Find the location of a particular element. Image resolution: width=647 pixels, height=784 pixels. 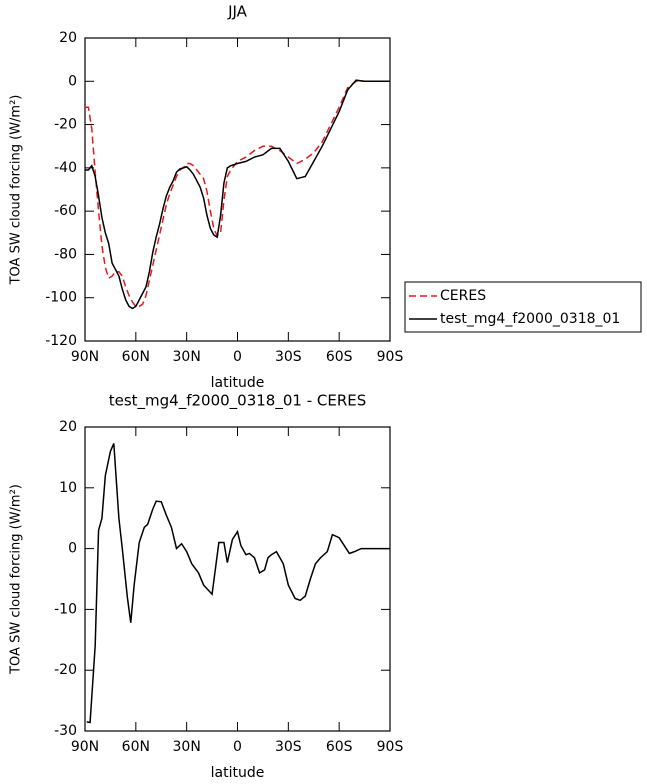

y-tick-label: 10 is located at coordinates (68, 488).